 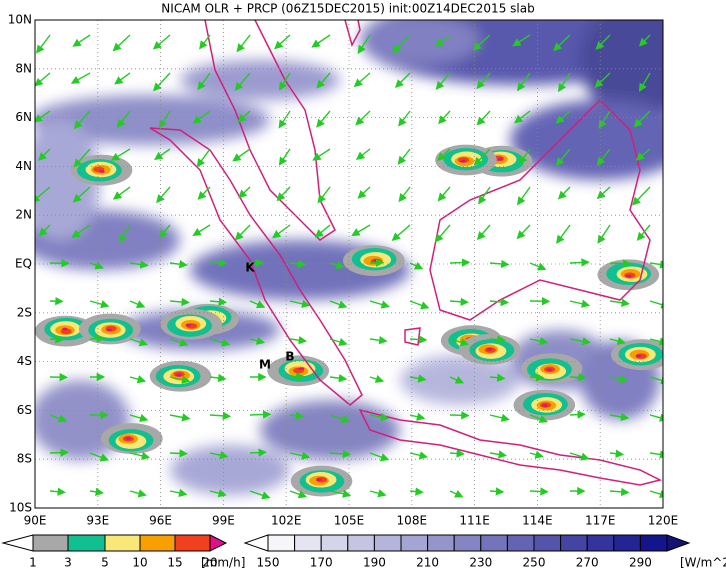 I want to click on lon-label: 96E, so click(x=160, y=521).